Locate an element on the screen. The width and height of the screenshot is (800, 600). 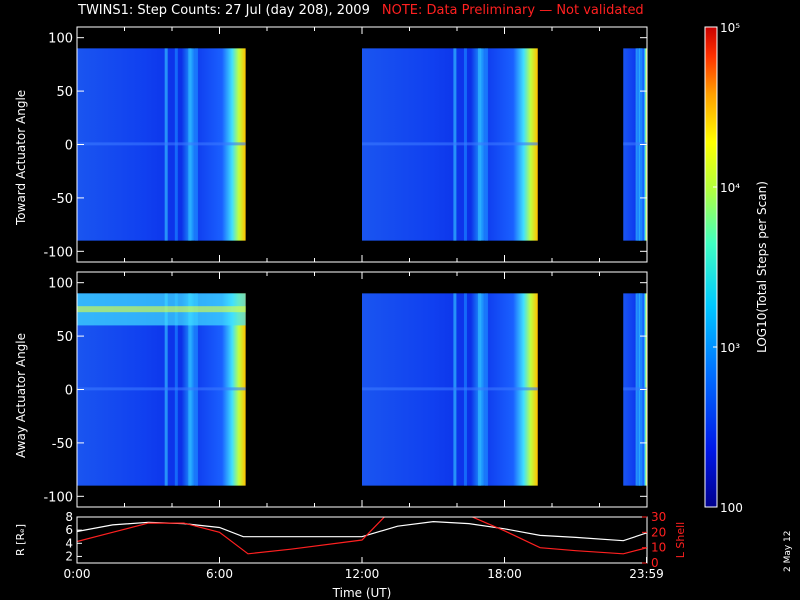
xtick-label-3: 18:00 is located at coordinates (504, 574).